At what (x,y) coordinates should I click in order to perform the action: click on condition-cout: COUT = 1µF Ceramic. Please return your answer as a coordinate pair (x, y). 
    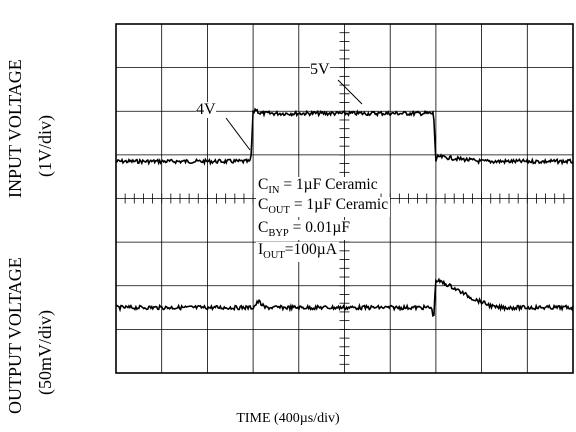
    Looking at the image, I should click on (323, 206).